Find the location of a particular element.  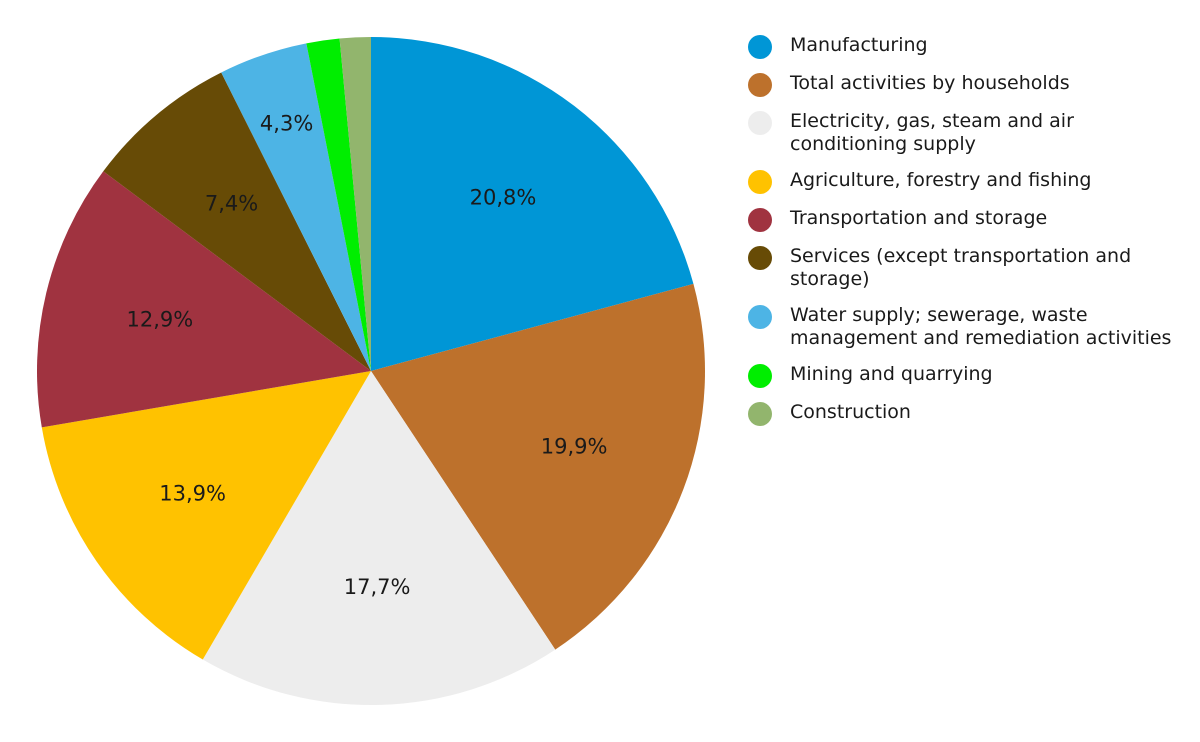

legend-item: Agriculture, forestry and fishing is located at coordinates (968, 181).